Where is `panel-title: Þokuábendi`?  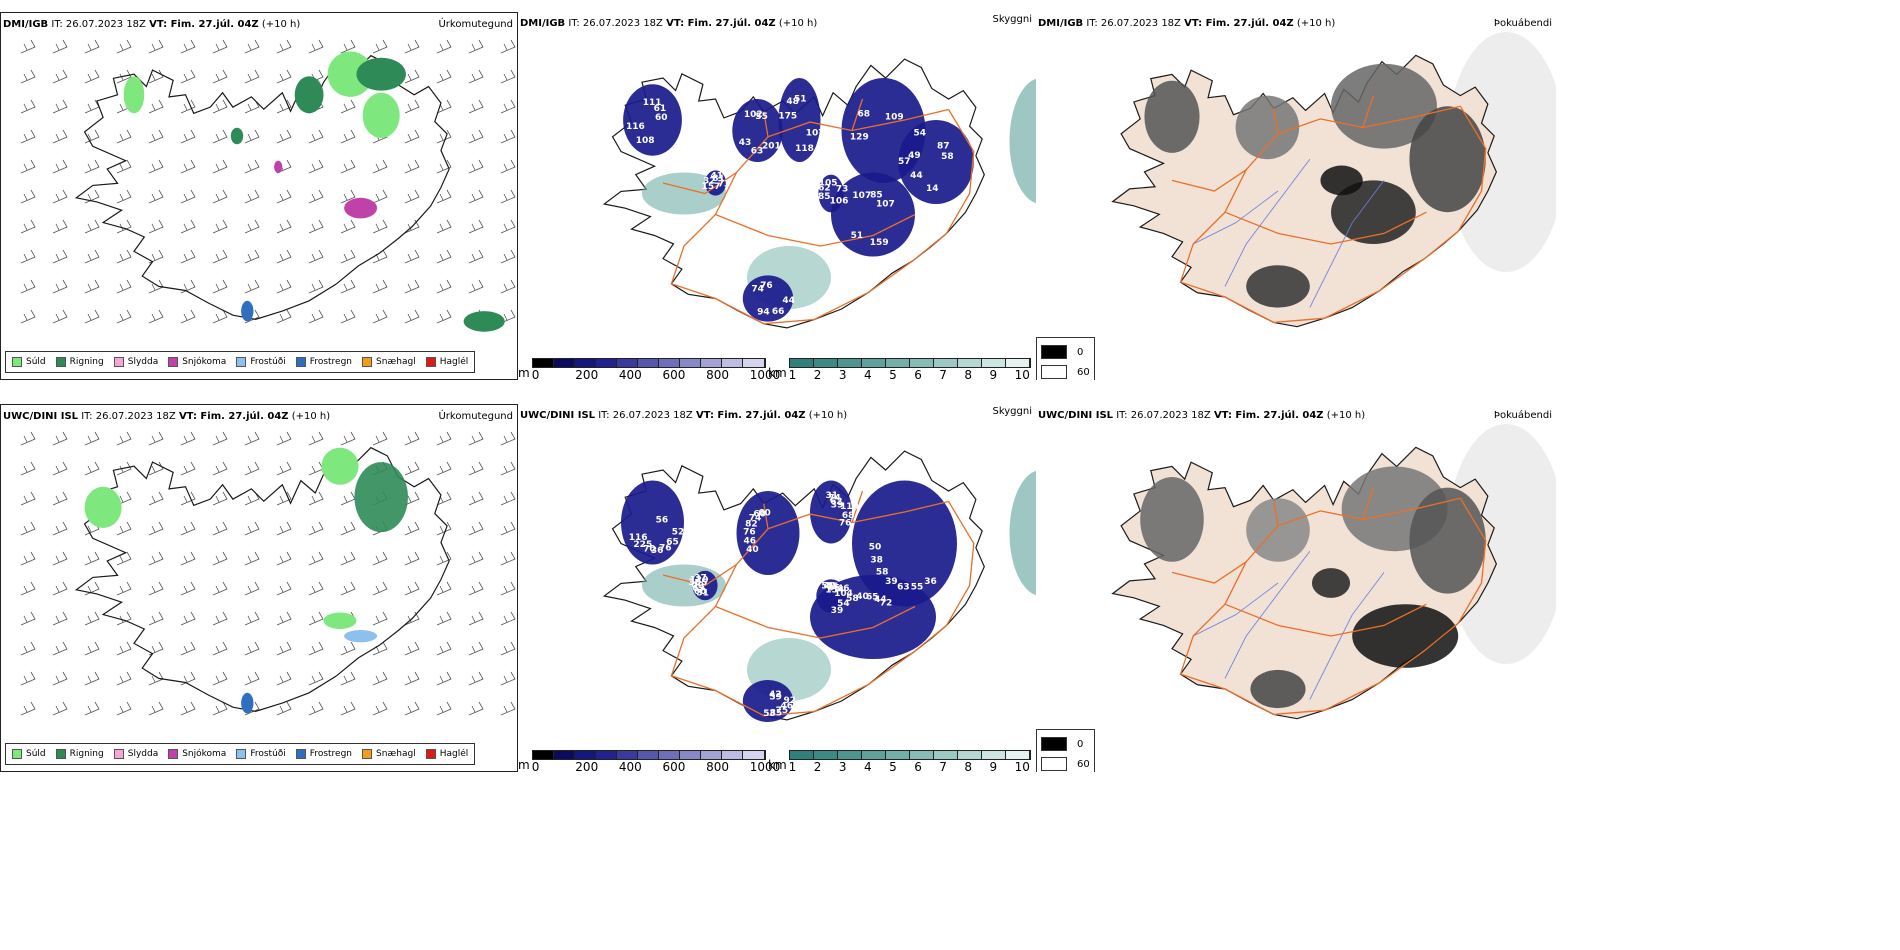
panel-title: Þokuábendi is located at coordinates (1522, 23).